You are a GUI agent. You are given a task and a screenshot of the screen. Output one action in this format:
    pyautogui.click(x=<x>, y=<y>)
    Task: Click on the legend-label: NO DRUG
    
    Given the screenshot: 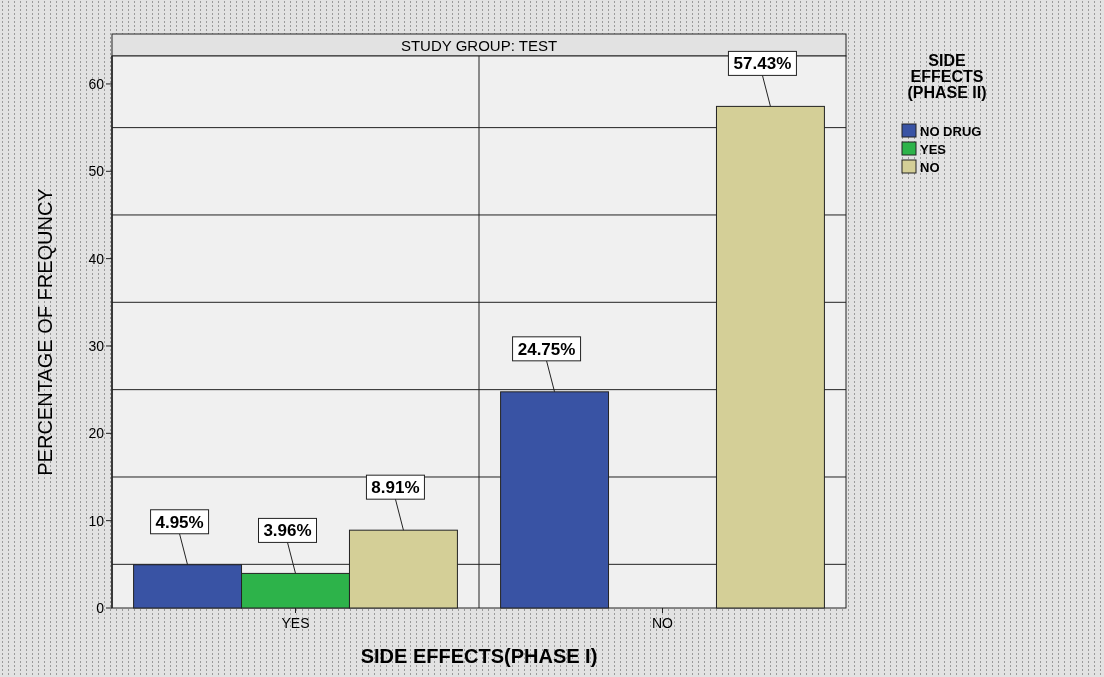 What is the action you would take?
    pyautogui.click(x=951, y=131)
    